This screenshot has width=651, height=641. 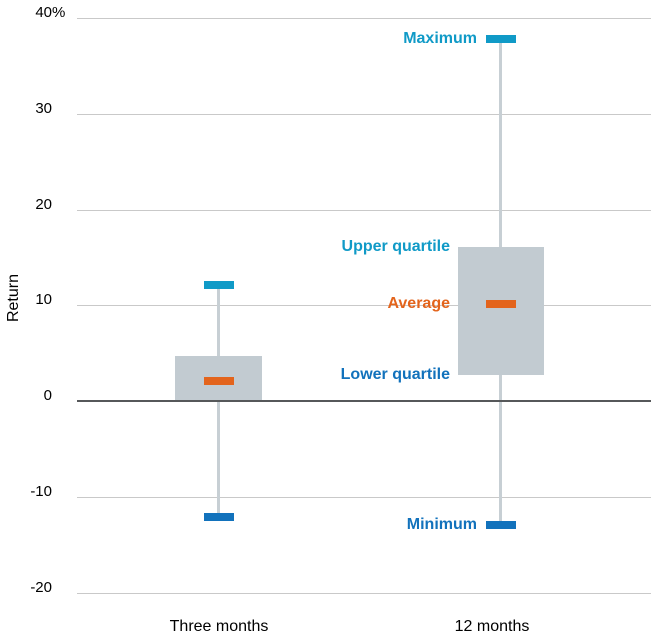 What do you see at coordinates (43, 300) in the screenshot?
I see `y-tick-label: 10` at bounding box center [43, 300].